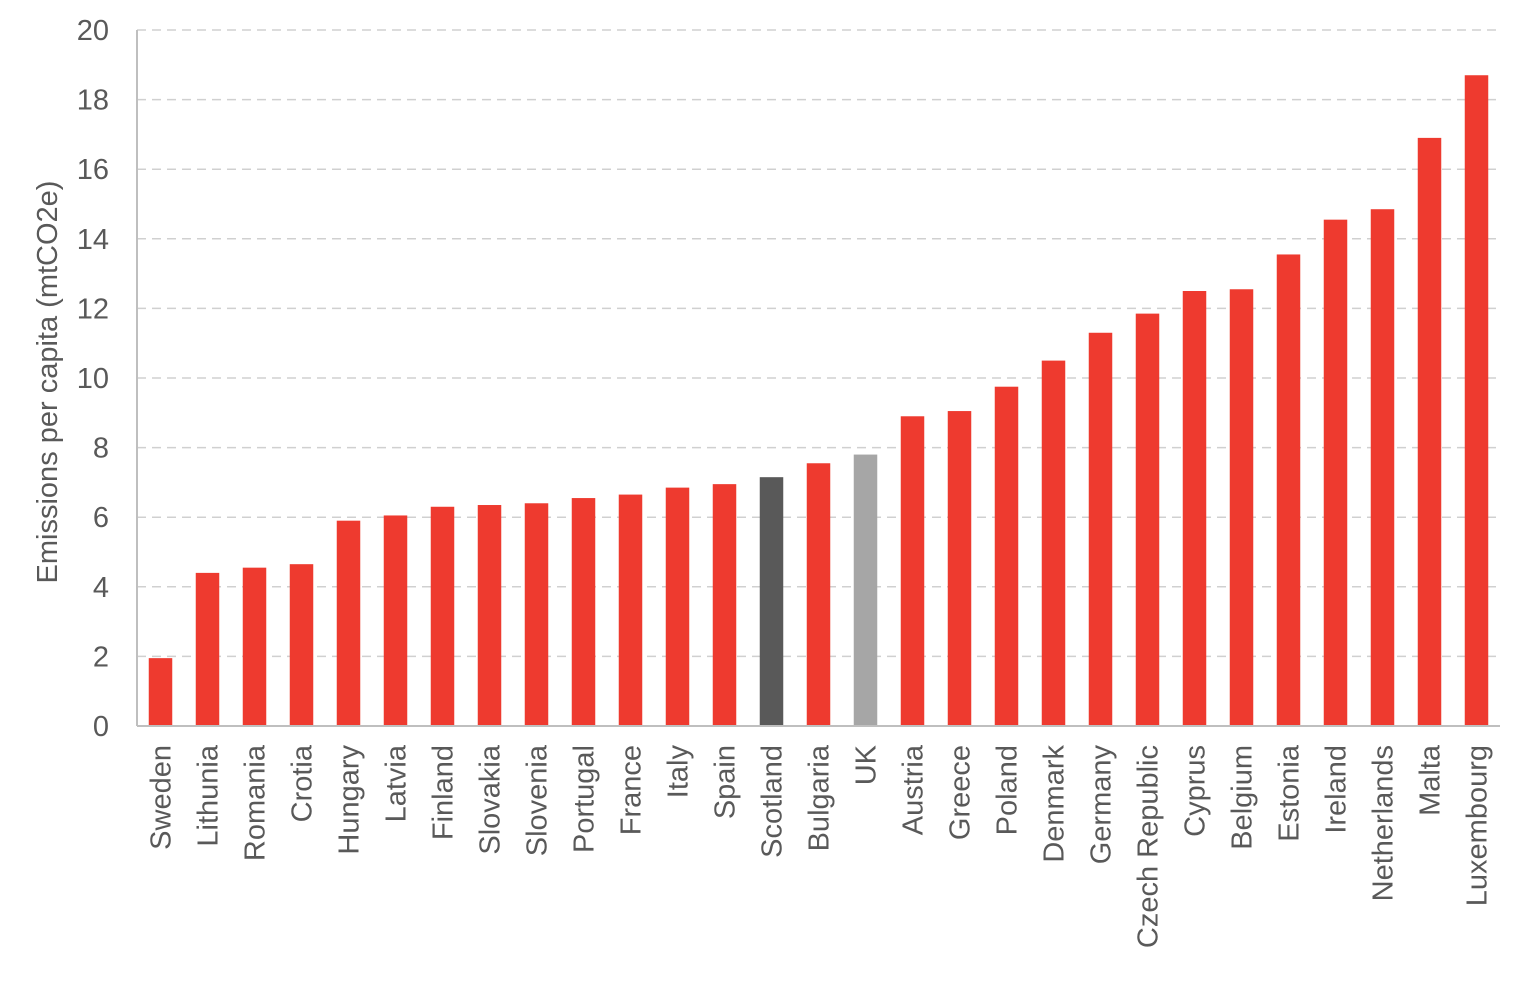 This screenshot has width=1523, height=993. Describe the element at coordinates (101, 518) in the screenshot. I see `y-tick-label: 6` at that location.